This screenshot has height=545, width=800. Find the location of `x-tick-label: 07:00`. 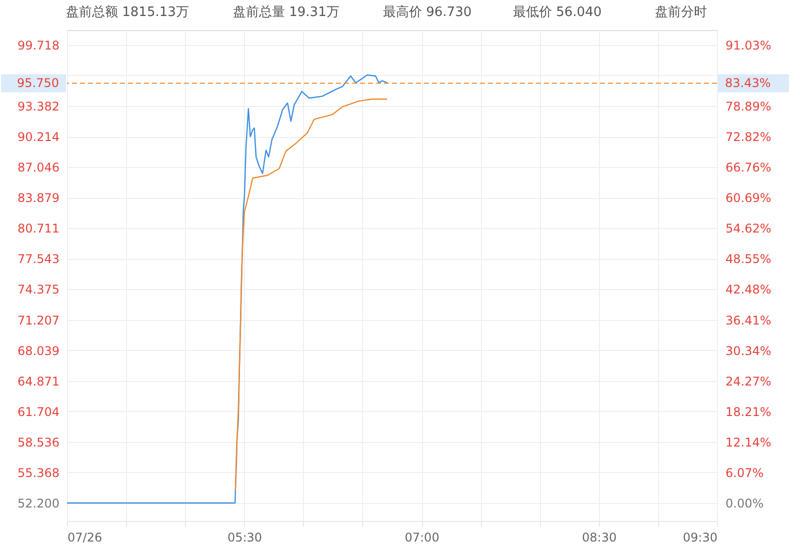

x-tick-label: 07:00 is located at coordinates (422, 537).